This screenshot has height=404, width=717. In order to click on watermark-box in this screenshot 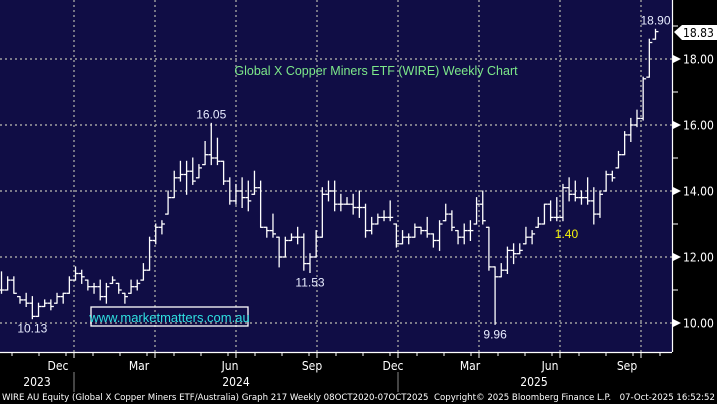, I will do `click(169, 316)`.